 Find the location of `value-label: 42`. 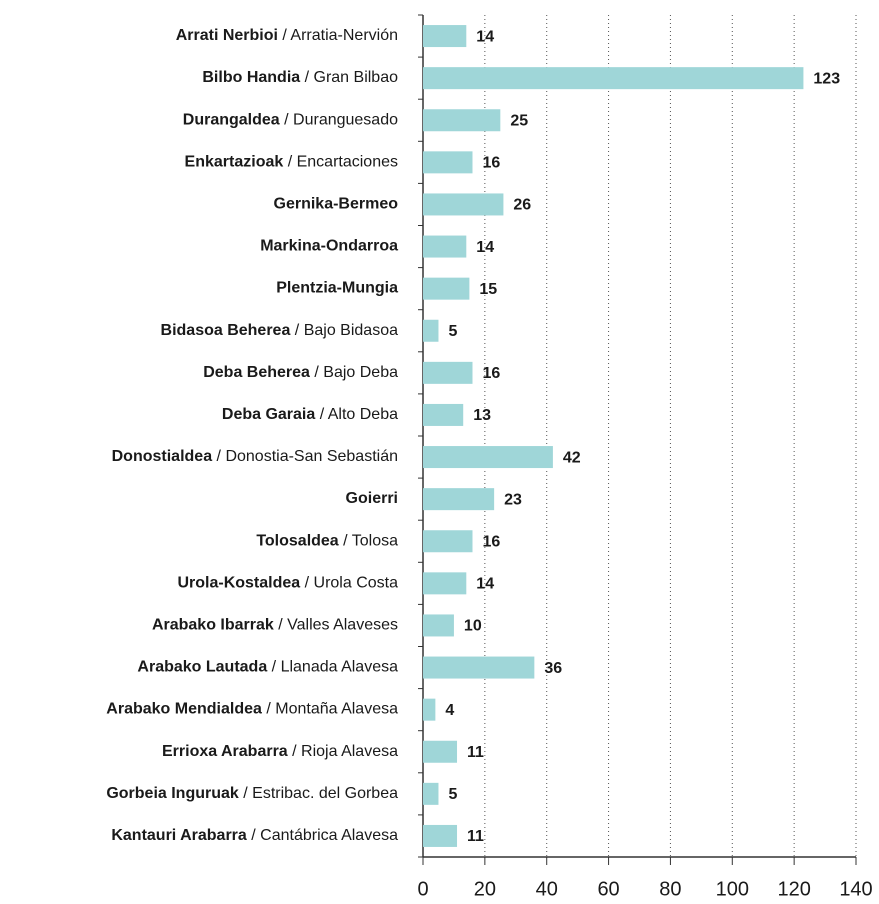

value-label: 42 is located at coordinates (572, 457).